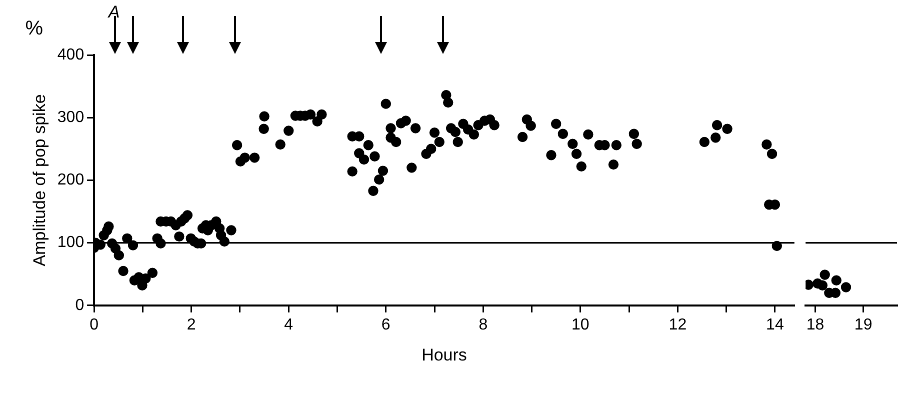 This screenshot has width=903, height=402. Describe the element at coordinates (815, 325) in the screenshot. I see `x-tick-label: 18` at that location.